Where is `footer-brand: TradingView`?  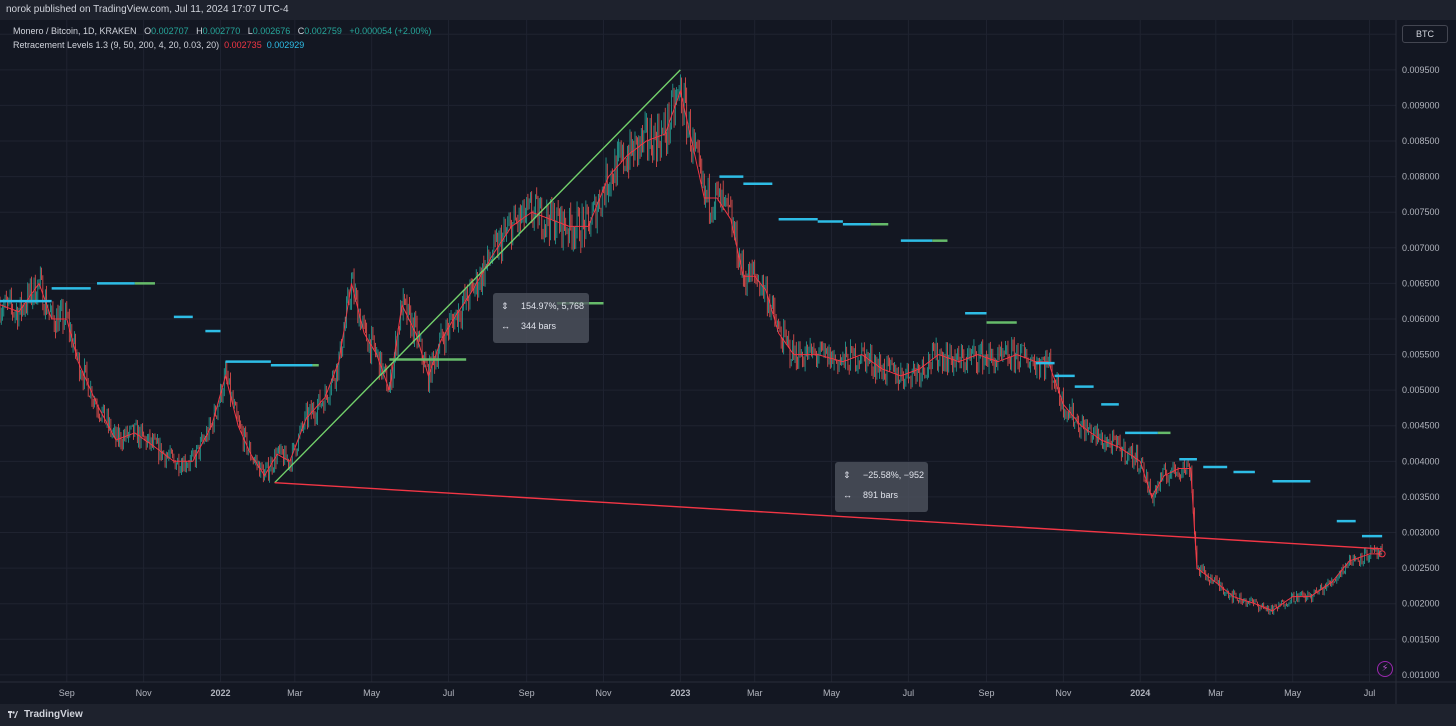 footer-brand: TradingView is located at coordinates (53, 714).